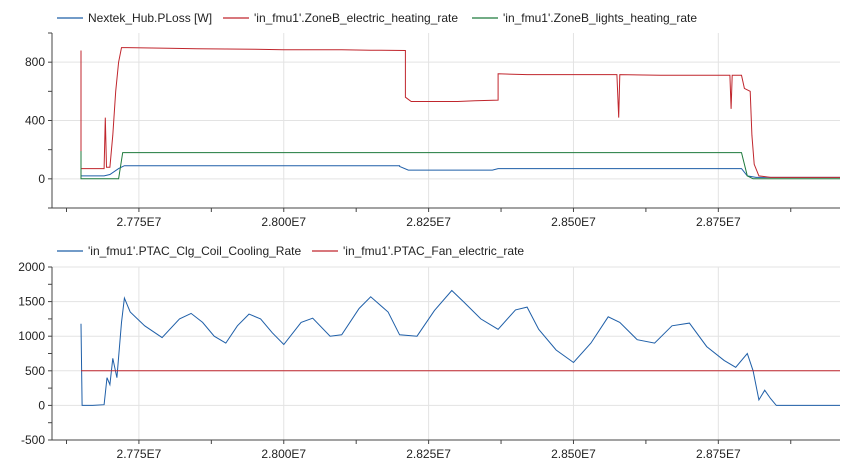 Image resolution: width=868 pixels, height=466 pixels. Describe the element at coordinates (600, 18) in the screenshot. I see `legend-label-3: 'in_fmu1'.ZoneB_lights_heating_rate` at that location.